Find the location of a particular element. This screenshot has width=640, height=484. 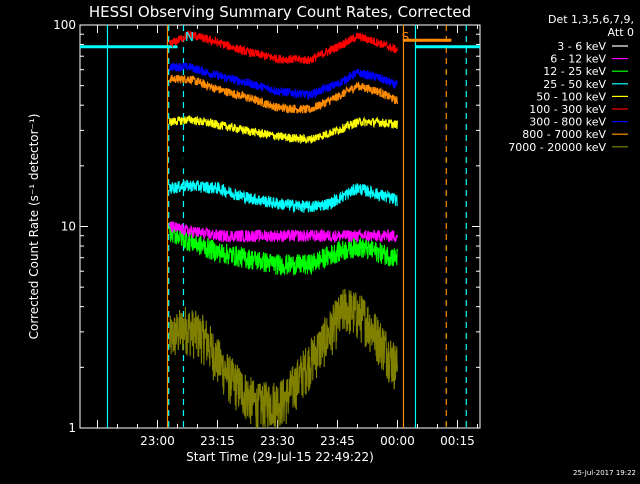

annotation-label: N is located at coordinates (189, 37).